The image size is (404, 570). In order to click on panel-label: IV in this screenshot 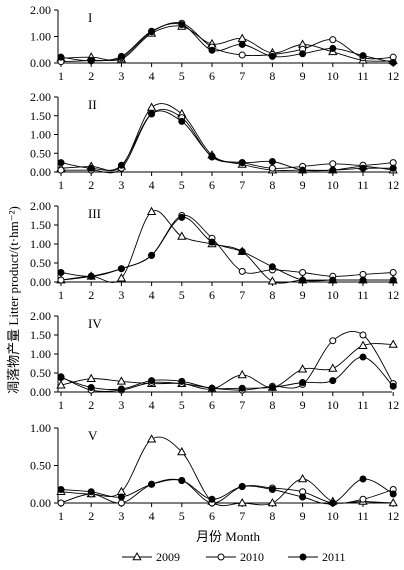, I will do `click(95, 323)`.